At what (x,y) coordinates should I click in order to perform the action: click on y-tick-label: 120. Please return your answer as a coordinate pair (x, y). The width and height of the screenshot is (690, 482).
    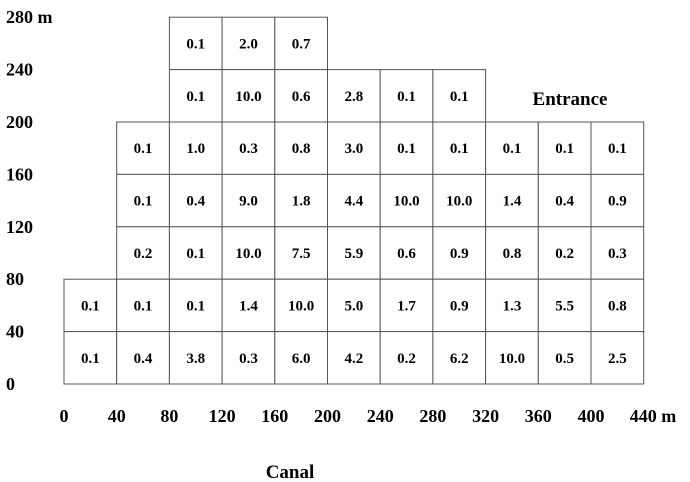
    Looking at the image, I should click on (19, 227).